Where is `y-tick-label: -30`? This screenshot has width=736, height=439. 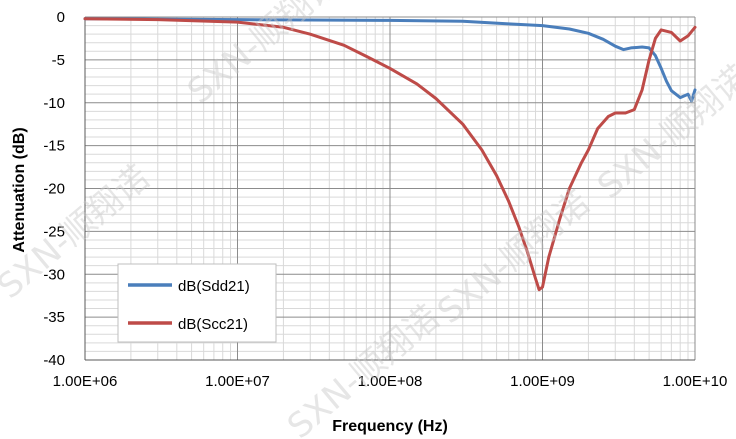
y-tick-label: -30 is located at coordinates (54, 274).